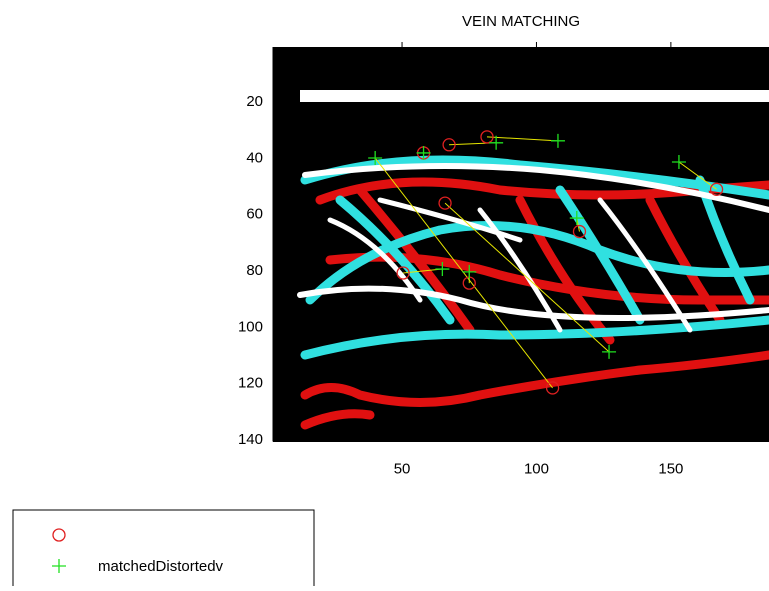 This screenshot has height=591, width=769. I want to click on y-tick-label: 40, so click(254, 157).